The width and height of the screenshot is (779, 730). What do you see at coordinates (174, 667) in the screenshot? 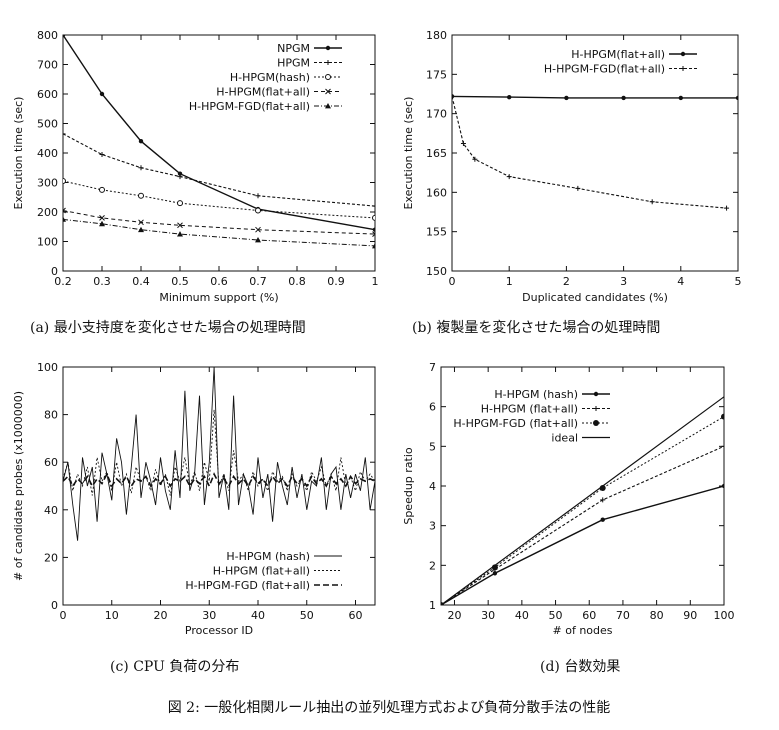
I see `panel-caption: (c) CPU 負荷の分布` at bounding box center [174, 667].